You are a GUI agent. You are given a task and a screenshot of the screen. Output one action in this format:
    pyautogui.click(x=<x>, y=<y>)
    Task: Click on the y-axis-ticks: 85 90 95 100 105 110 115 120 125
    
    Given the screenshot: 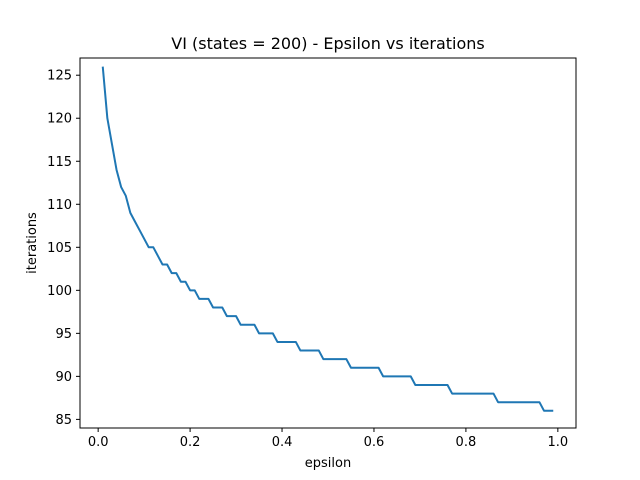 What is the action you would take?
    pyautogui.click(x=63, y=248)
    